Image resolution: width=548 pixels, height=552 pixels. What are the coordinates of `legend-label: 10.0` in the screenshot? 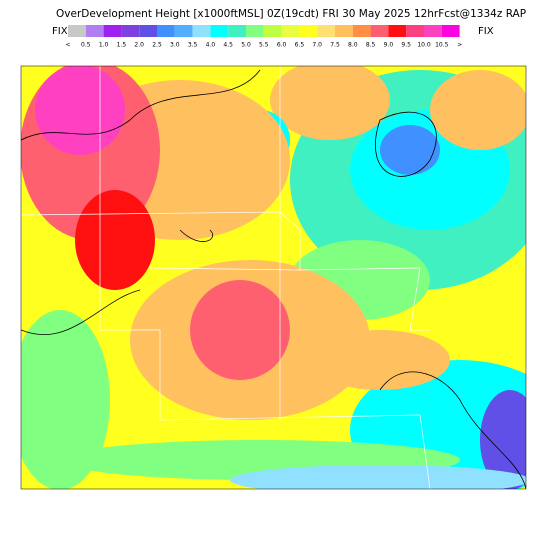 It's located at (424, 45).